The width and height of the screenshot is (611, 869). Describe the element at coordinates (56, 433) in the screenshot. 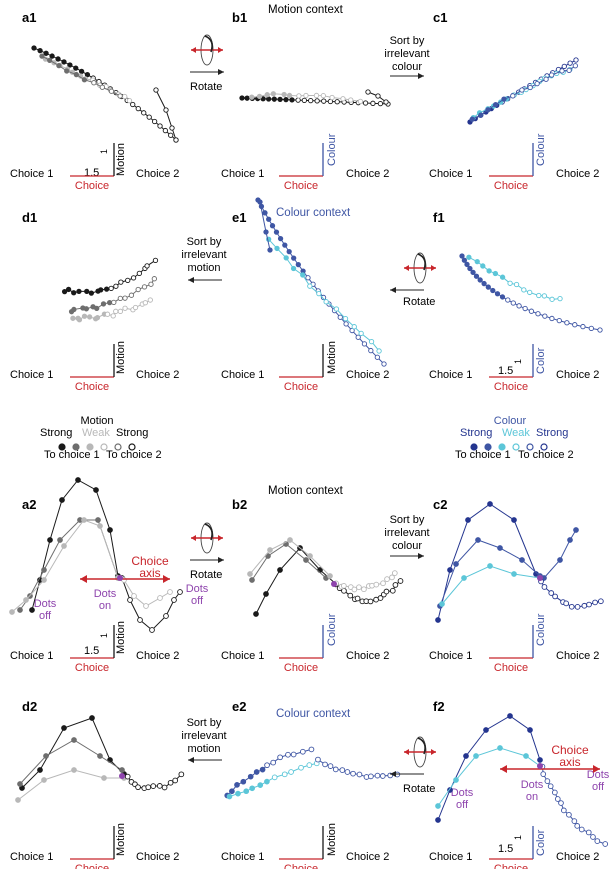

I see `legend-motion-strong-left: Strong` at that location.